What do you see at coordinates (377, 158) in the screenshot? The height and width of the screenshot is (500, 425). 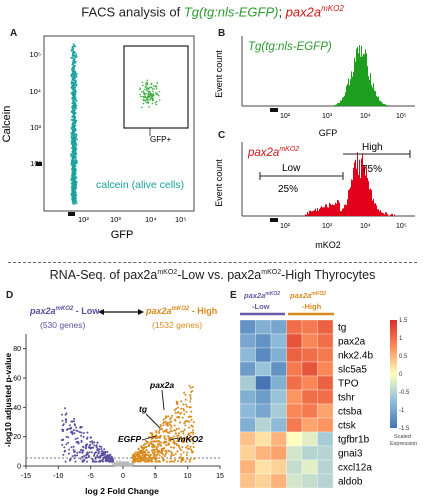 I see `c-high-gate: High 75%` at bounding box center [377, 158].